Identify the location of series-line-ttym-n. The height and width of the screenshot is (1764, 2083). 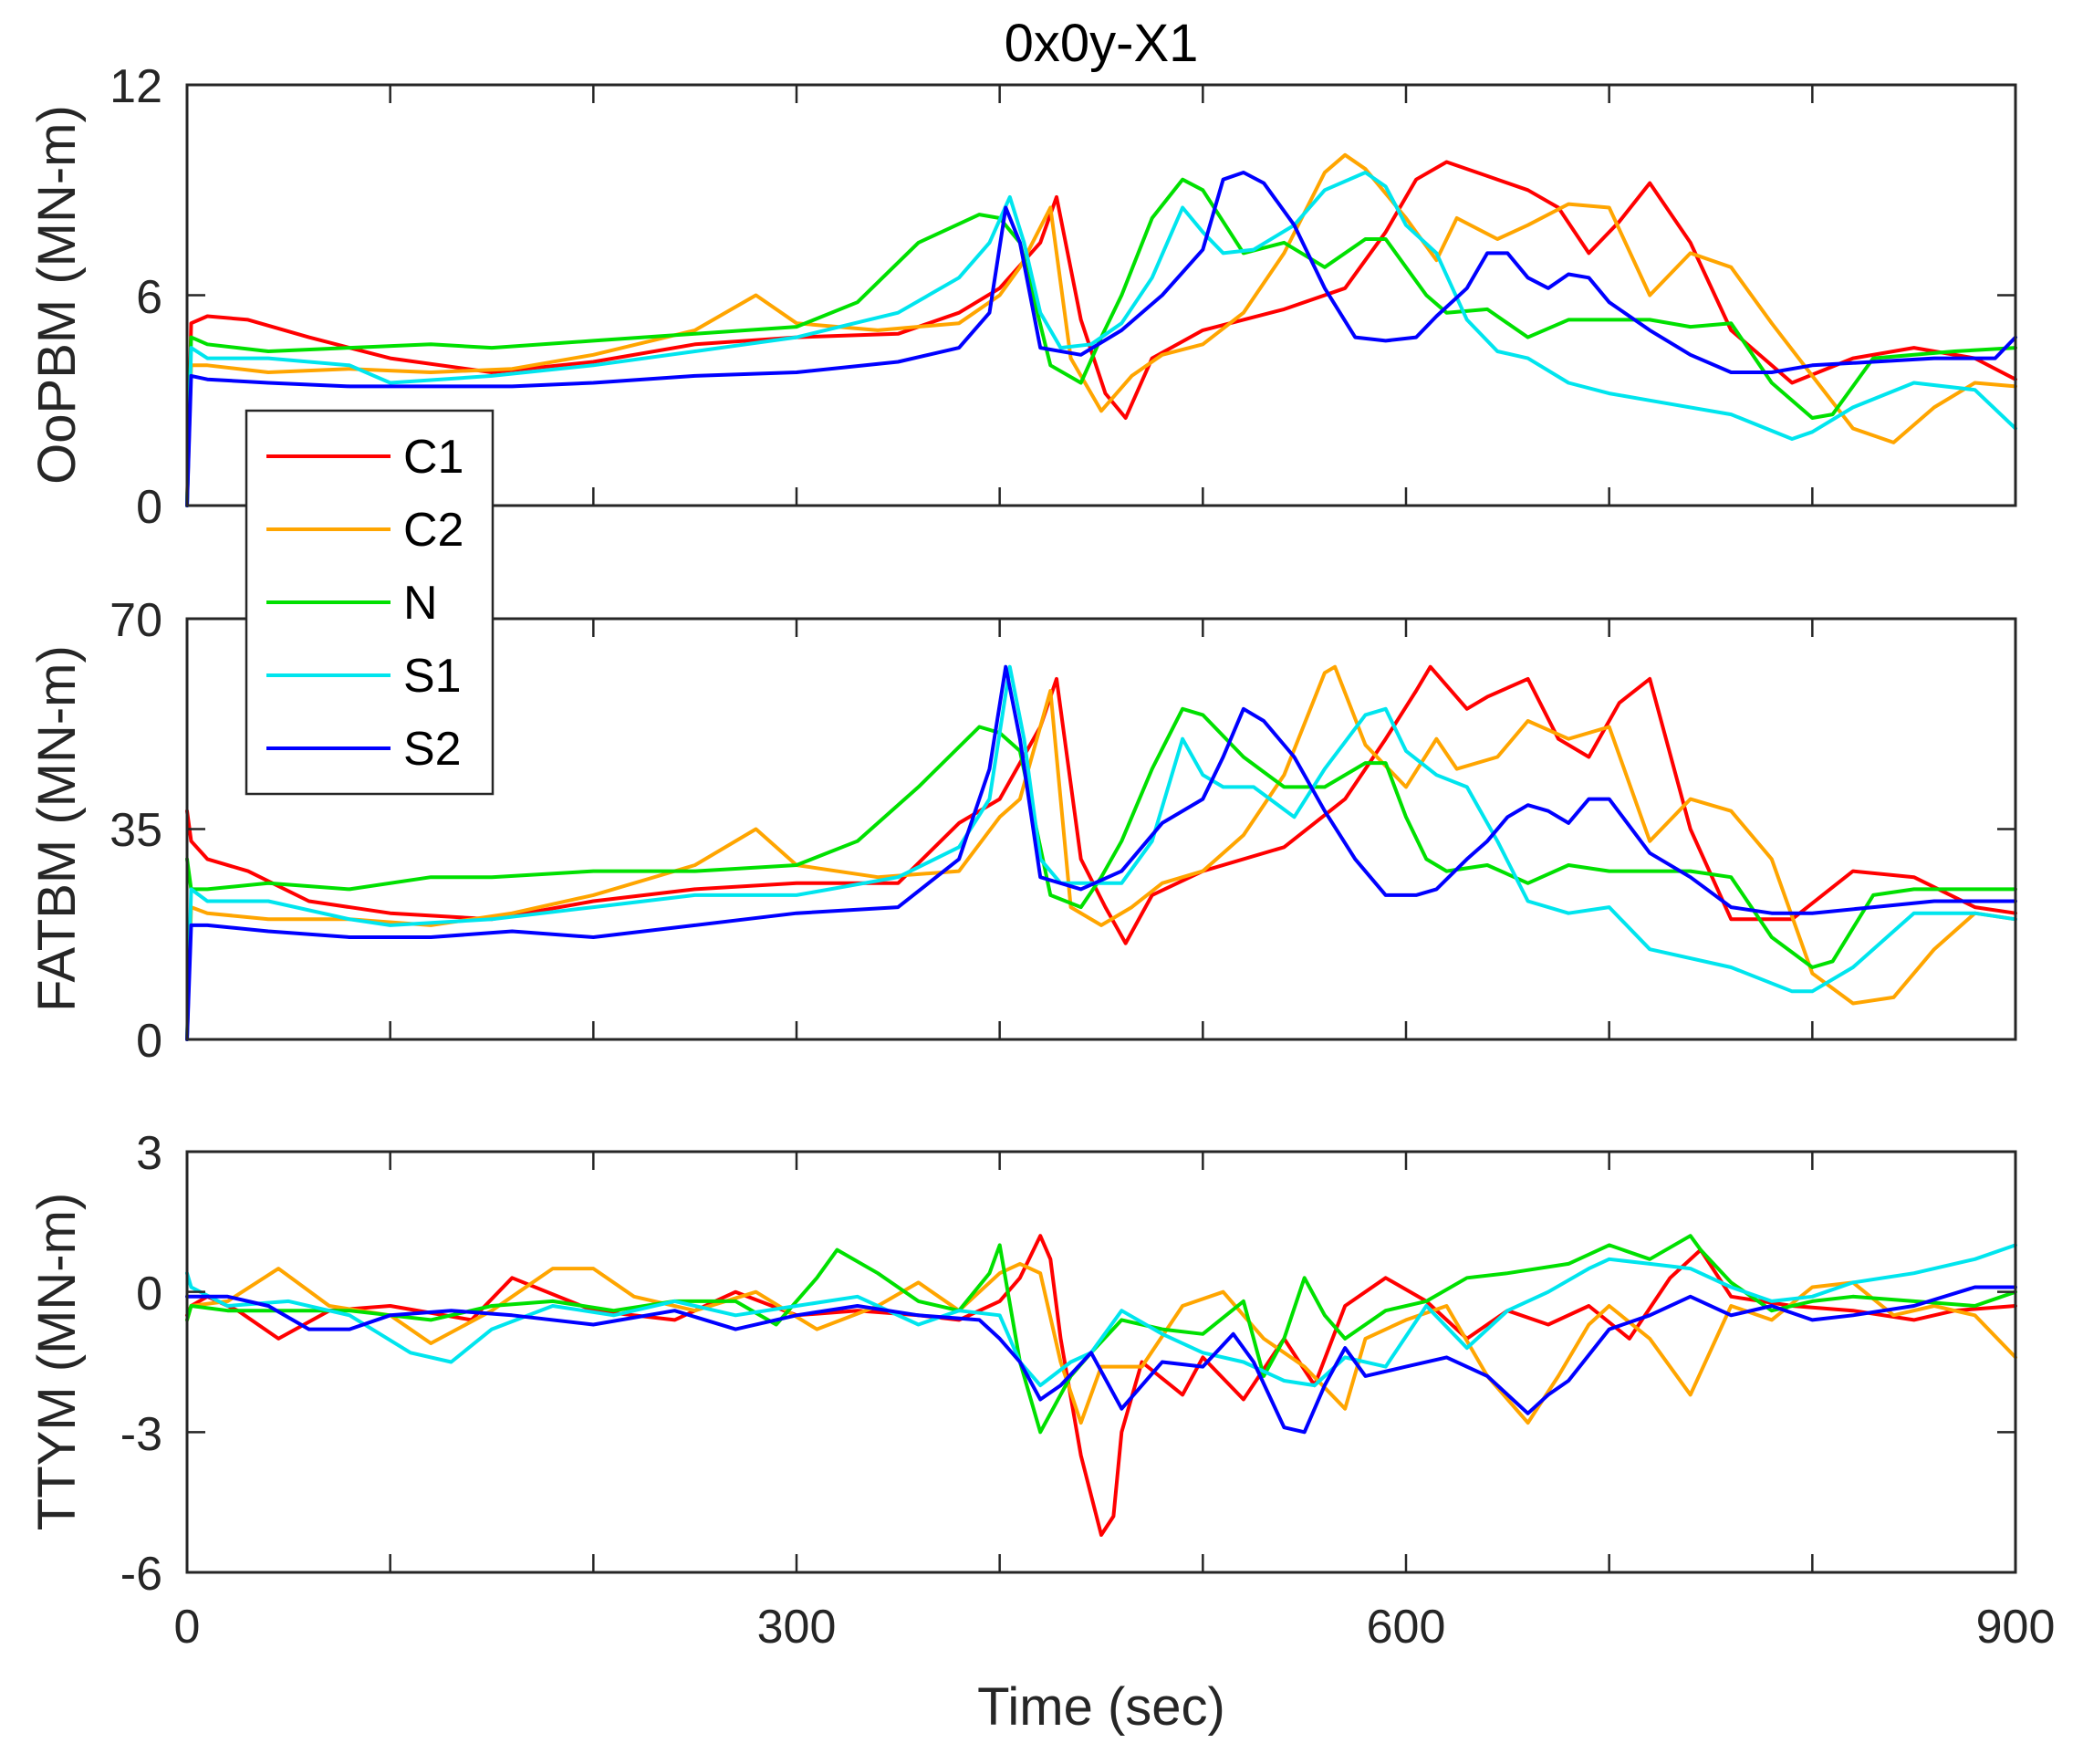
(1101, 1334).